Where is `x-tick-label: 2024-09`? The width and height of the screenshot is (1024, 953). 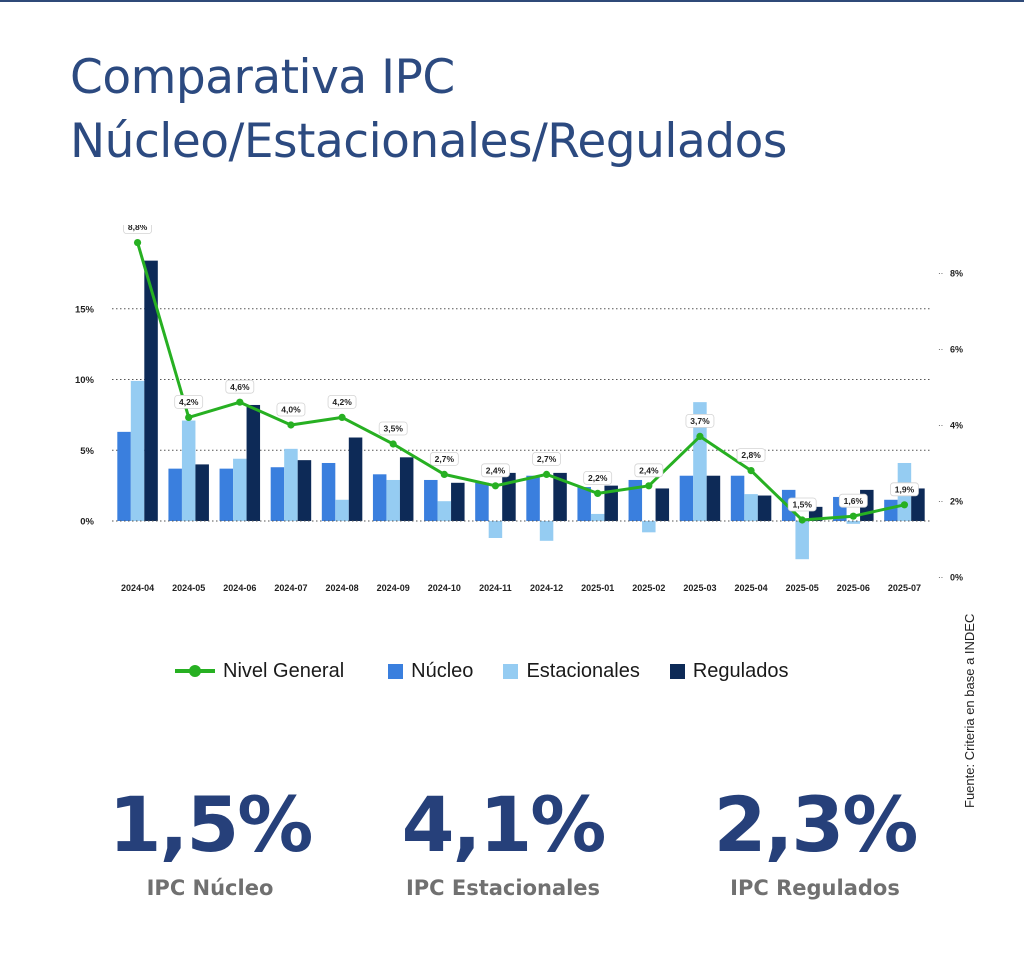
x-tick-label: 2024-09 is located at coordinates (393, 588).